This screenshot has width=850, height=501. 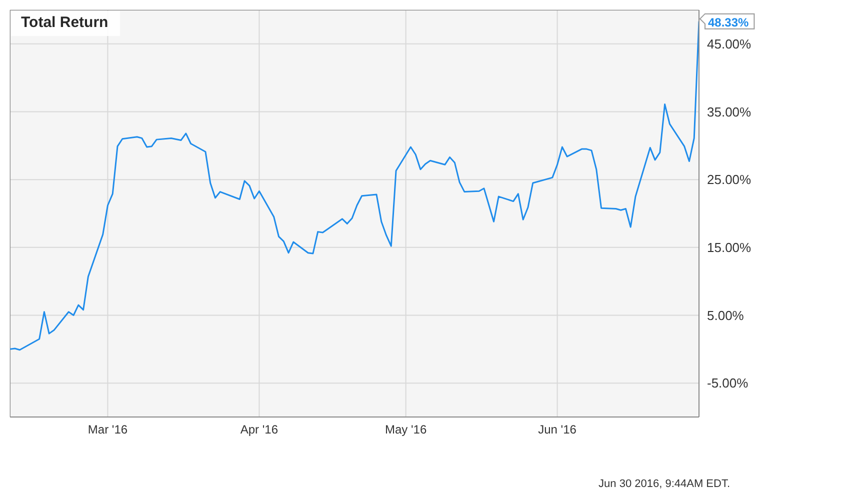 I want to click on text: Jun 30 2016, 9:44AM EDT., so click(x=664, y=484).